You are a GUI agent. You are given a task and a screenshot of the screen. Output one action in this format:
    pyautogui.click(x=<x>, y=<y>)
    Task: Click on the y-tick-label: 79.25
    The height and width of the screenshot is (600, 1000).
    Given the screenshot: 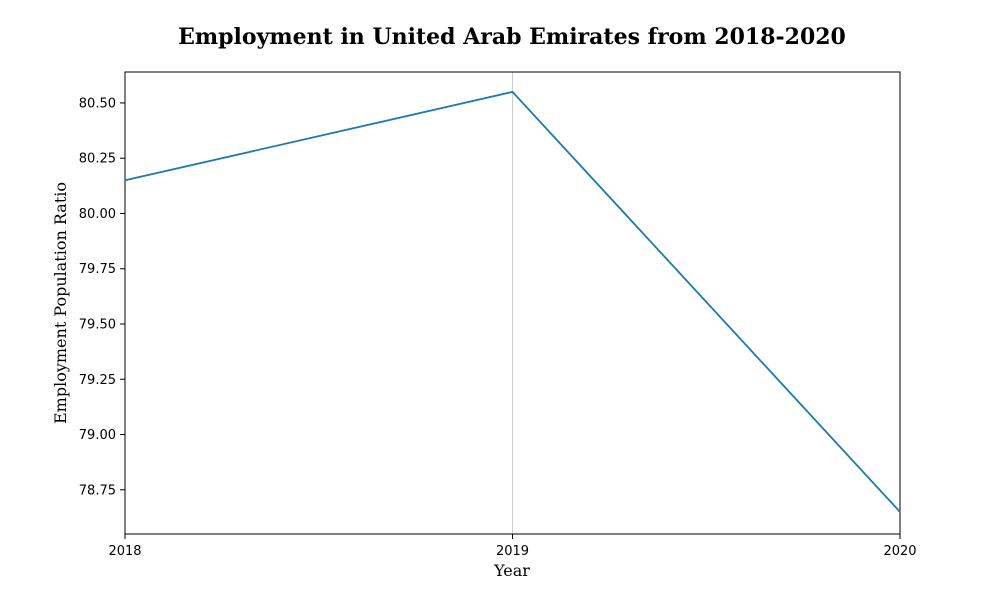 What is the action you would take?
    pyautogui.click(x=97, y=380)
    